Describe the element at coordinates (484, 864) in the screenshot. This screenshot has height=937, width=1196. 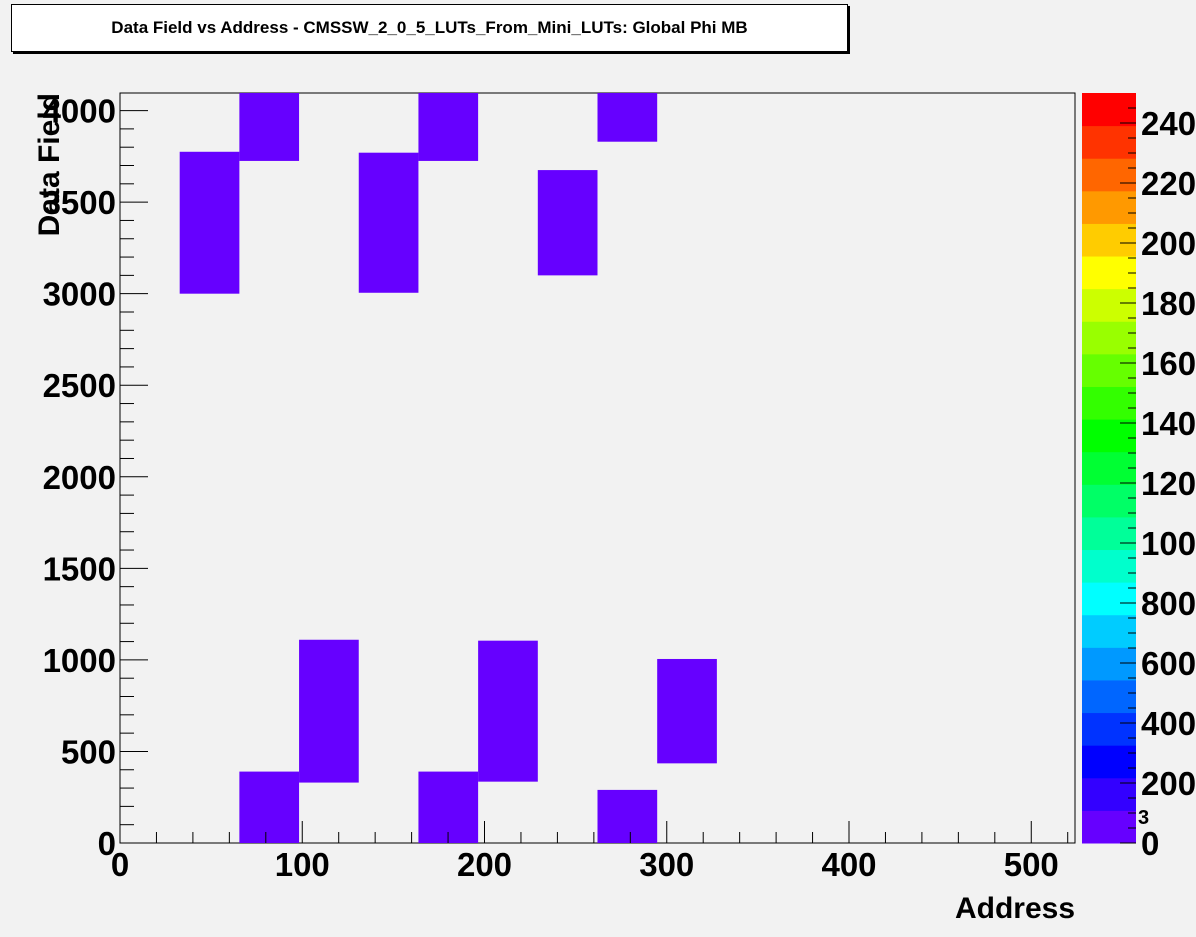
I see `x-tick-label: 200` at that location.